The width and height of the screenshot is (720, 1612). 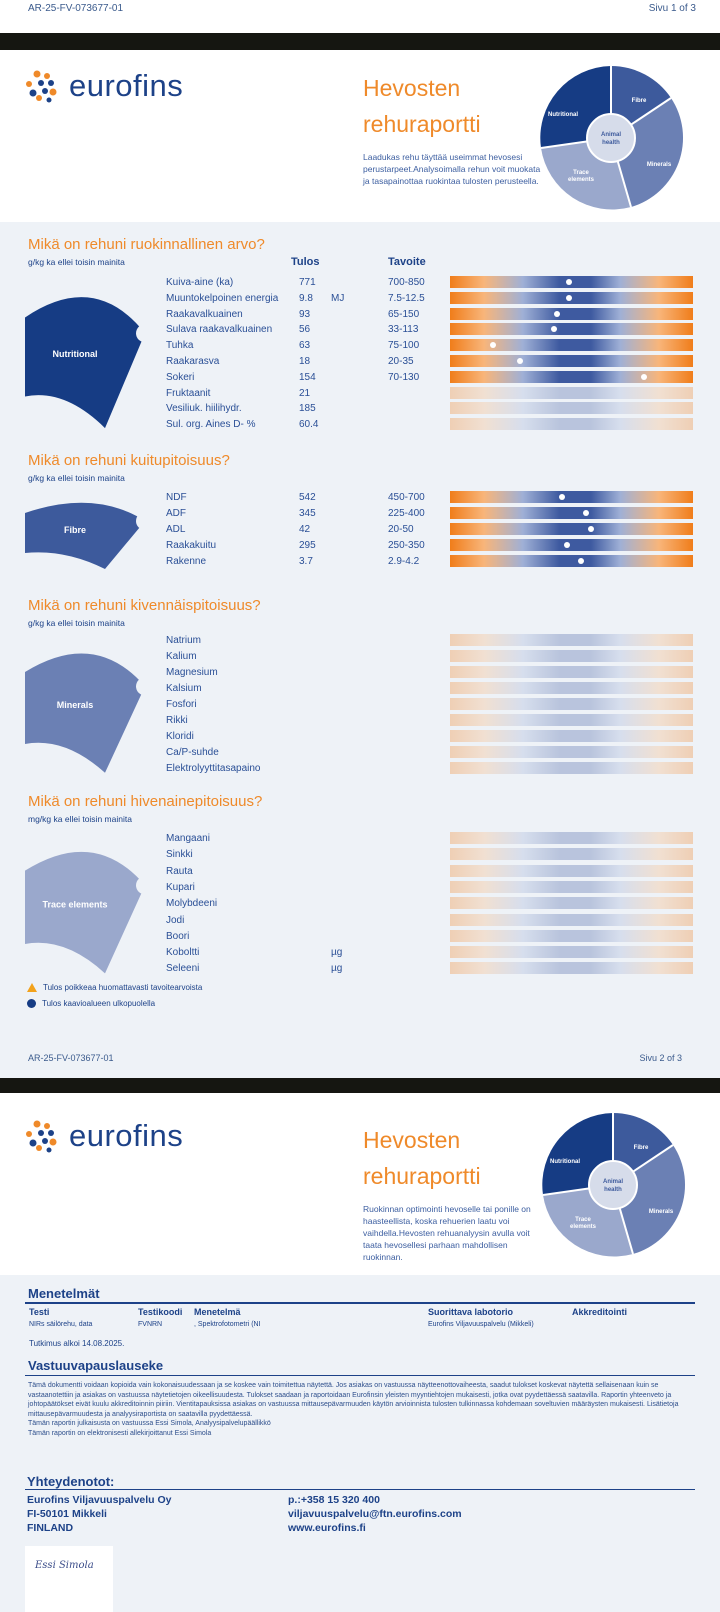 What do you see at coordinates (76, 8) in the screenshot?
I see `document-id: AR-25-FV-073677-01` at bounding box center [76, 8].